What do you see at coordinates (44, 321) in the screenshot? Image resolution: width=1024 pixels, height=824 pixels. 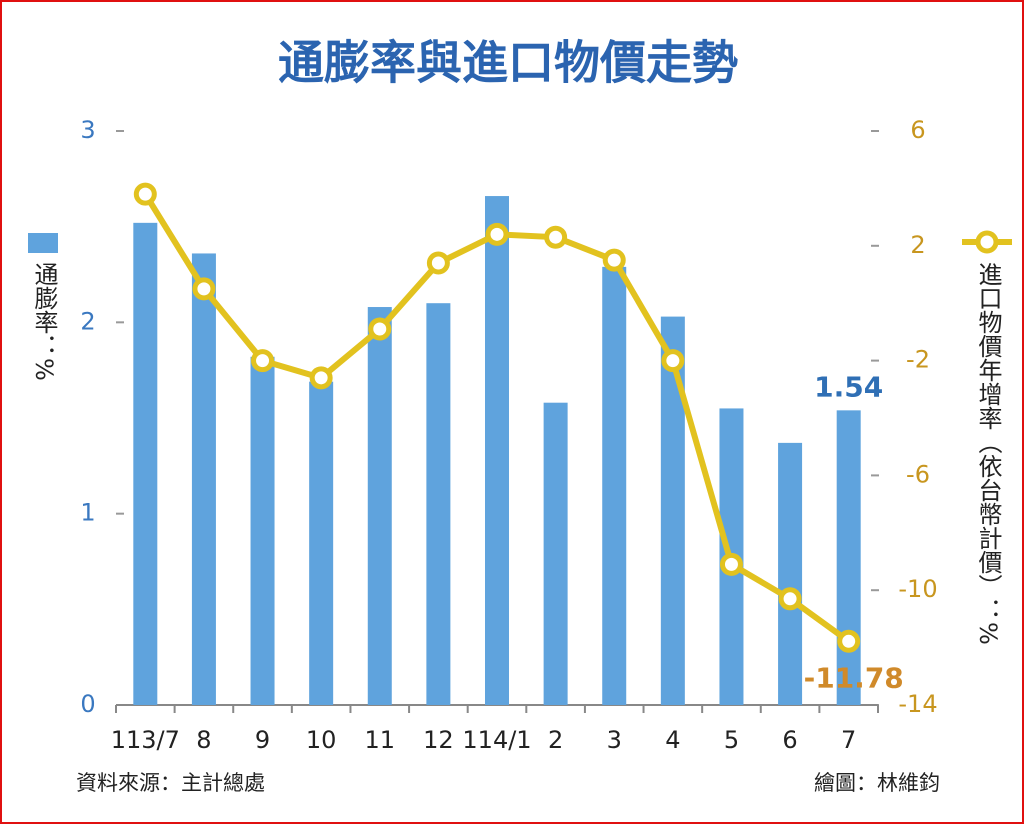 I see `legend-label: 通膨率：%` at bounding box center [44, 321].